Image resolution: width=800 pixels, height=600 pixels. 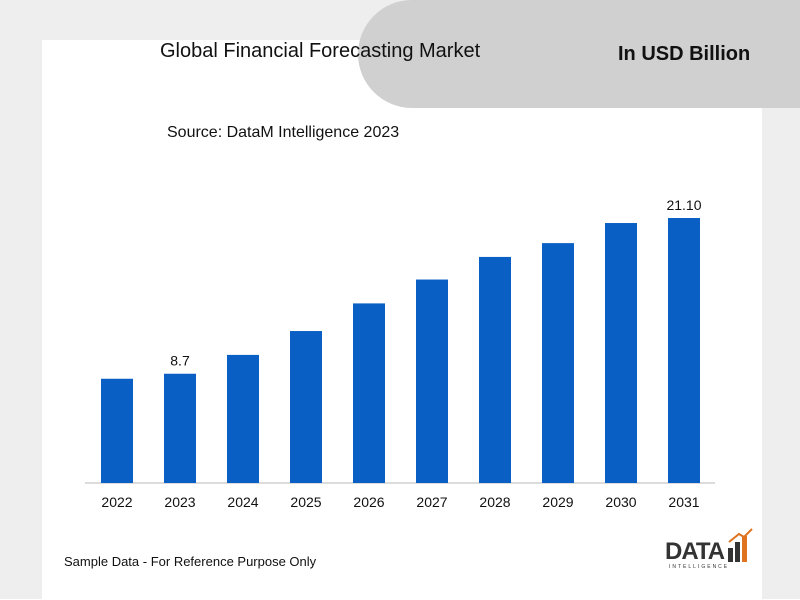 I want to click on x-tick-label: 2031, so click(x=683, y=502).